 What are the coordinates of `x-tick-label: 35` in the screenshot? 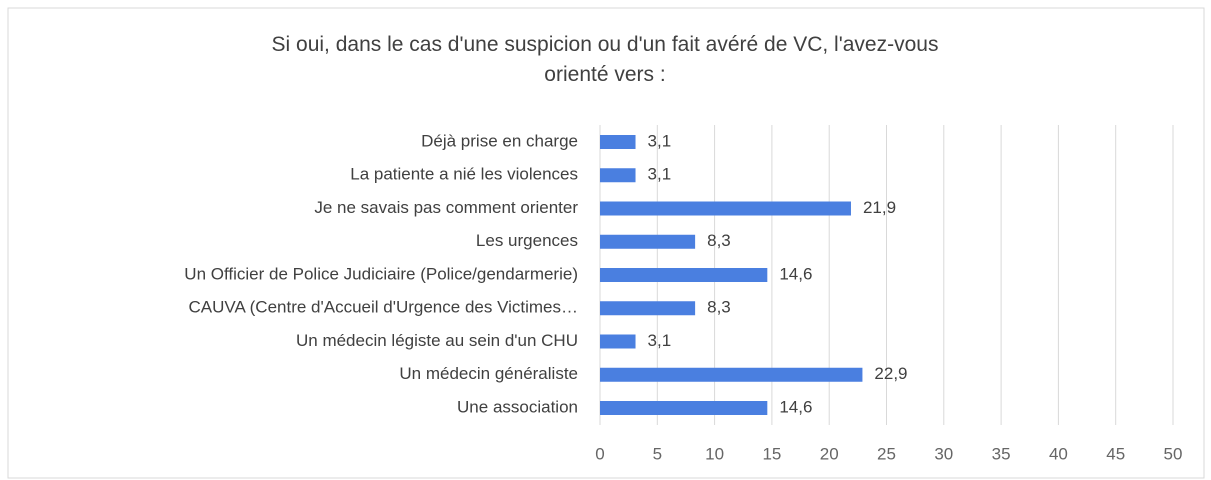 It's located at (1001, 453).